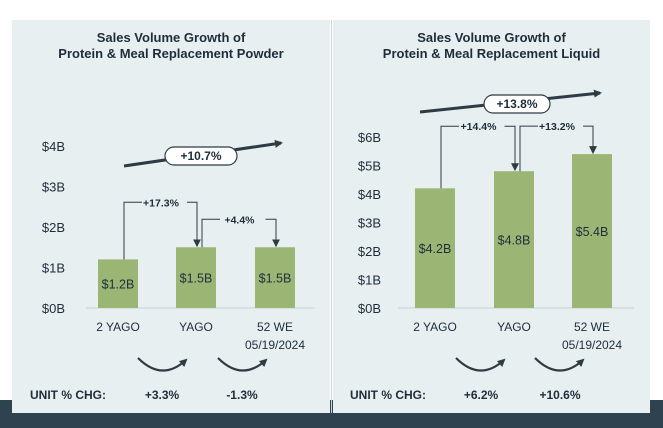  Describe the element at coordinates (239, 220) in the screenshot. I see `period-change-label: +4.4%` at that location.